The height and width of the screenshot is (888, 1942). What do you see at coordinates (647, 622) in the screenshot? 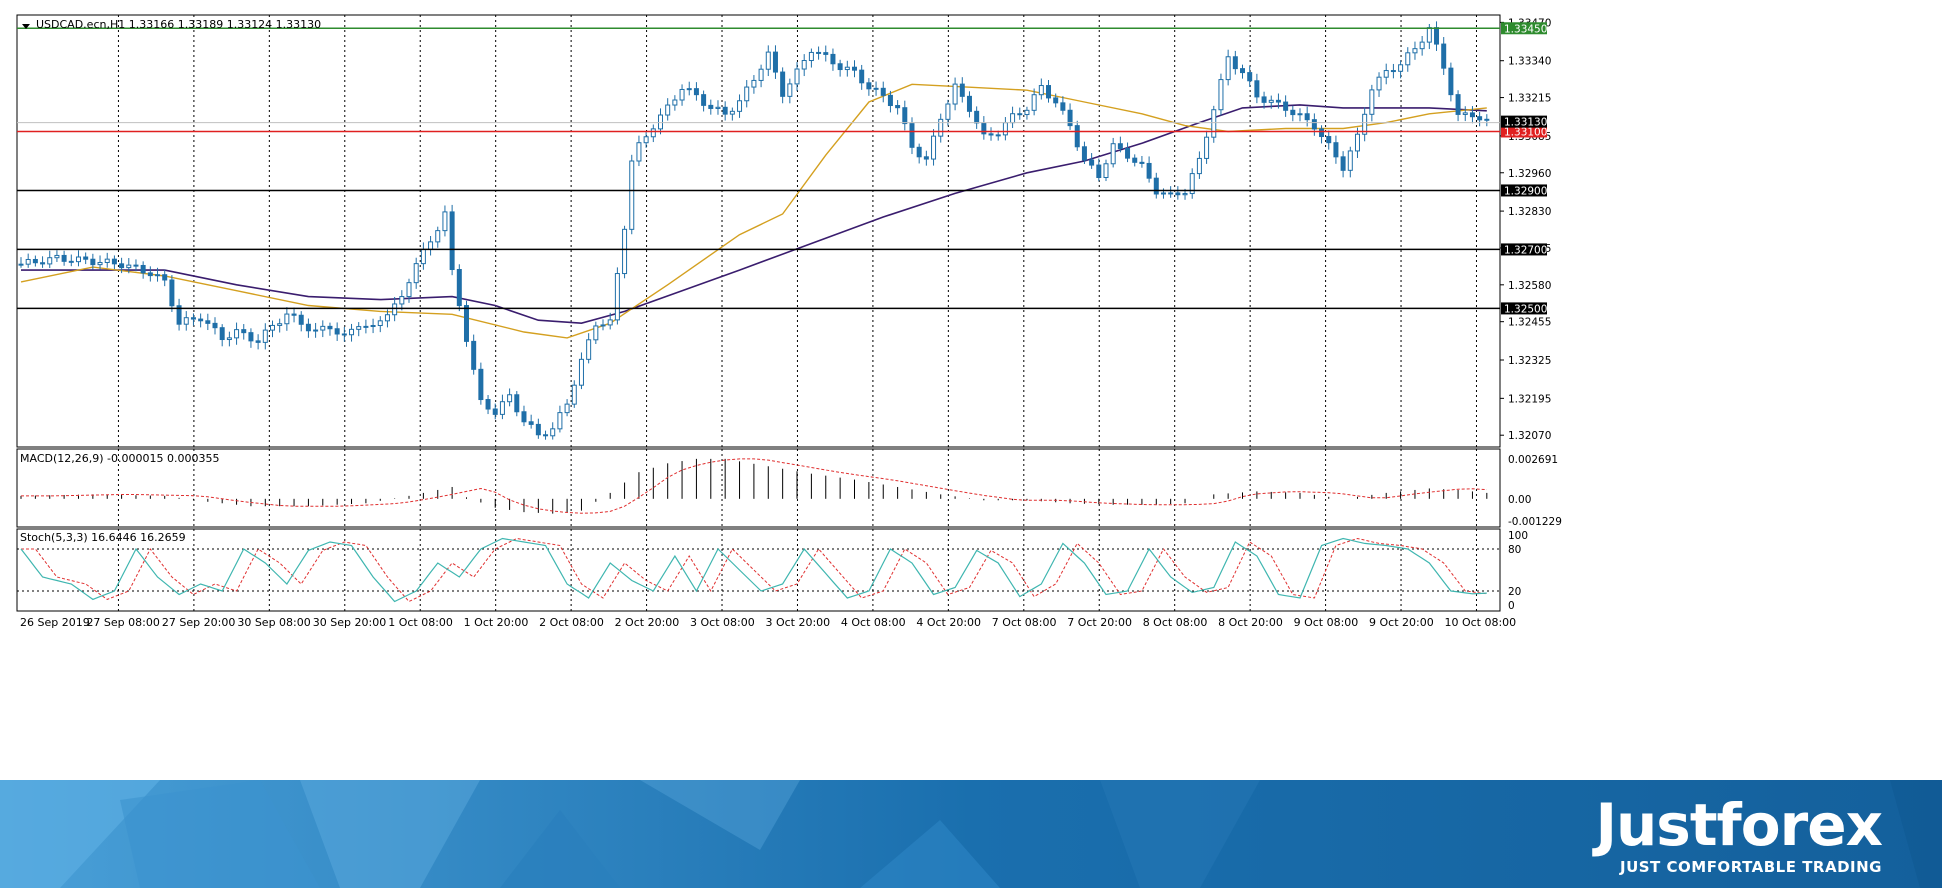
I see `time-axis-label: 2 Oct 20:00` at bounding box center [647, 622].